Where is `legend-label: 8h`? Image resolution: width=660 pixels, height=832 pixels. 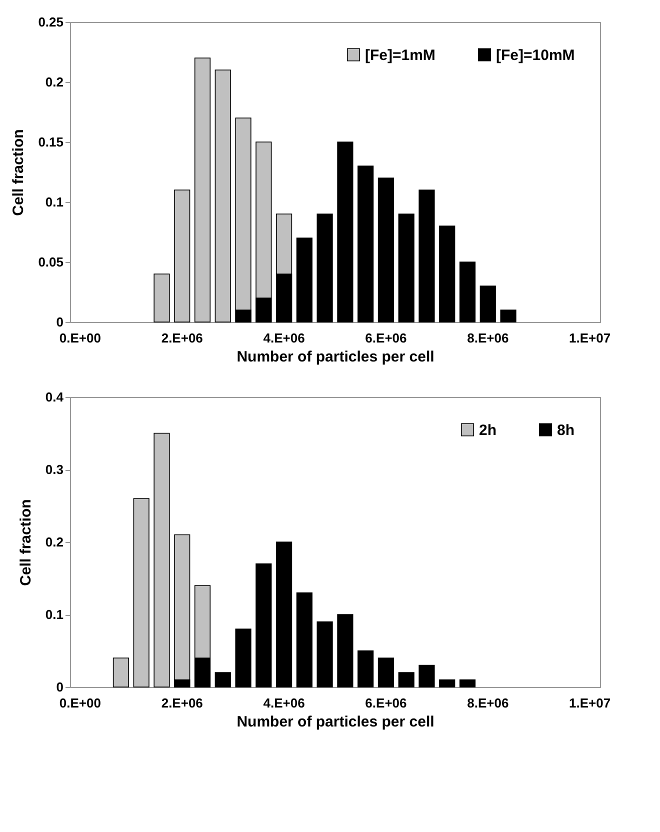
legend-label: 8h is located at coordinates (566, 430).